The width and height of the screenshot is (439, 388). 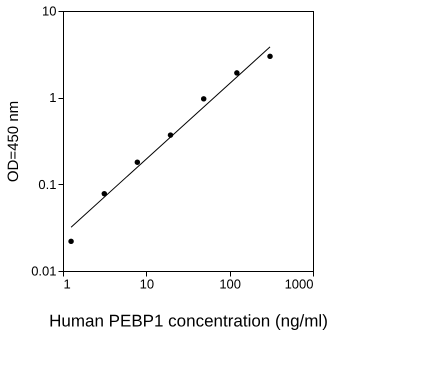 I want to click on y-axis-title: OD=450 nm, so click(x=13, y=141).